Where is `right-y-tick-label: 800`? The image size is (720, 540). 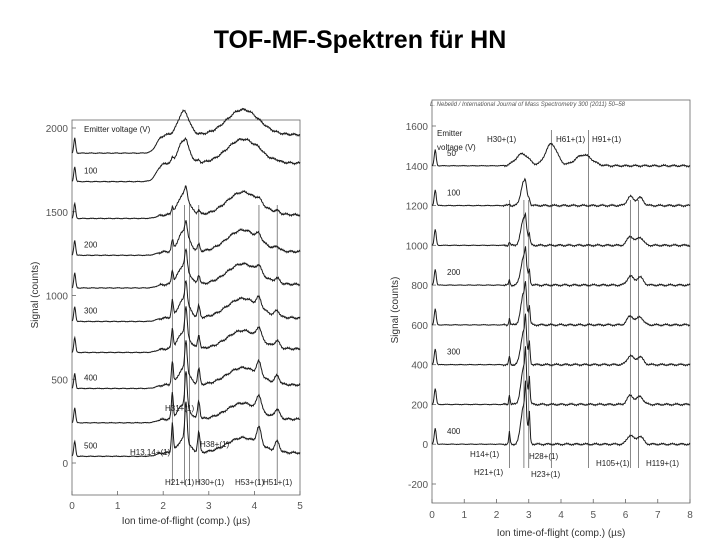
right-y-tick-label: 800 is located at coordinates (419, 286).